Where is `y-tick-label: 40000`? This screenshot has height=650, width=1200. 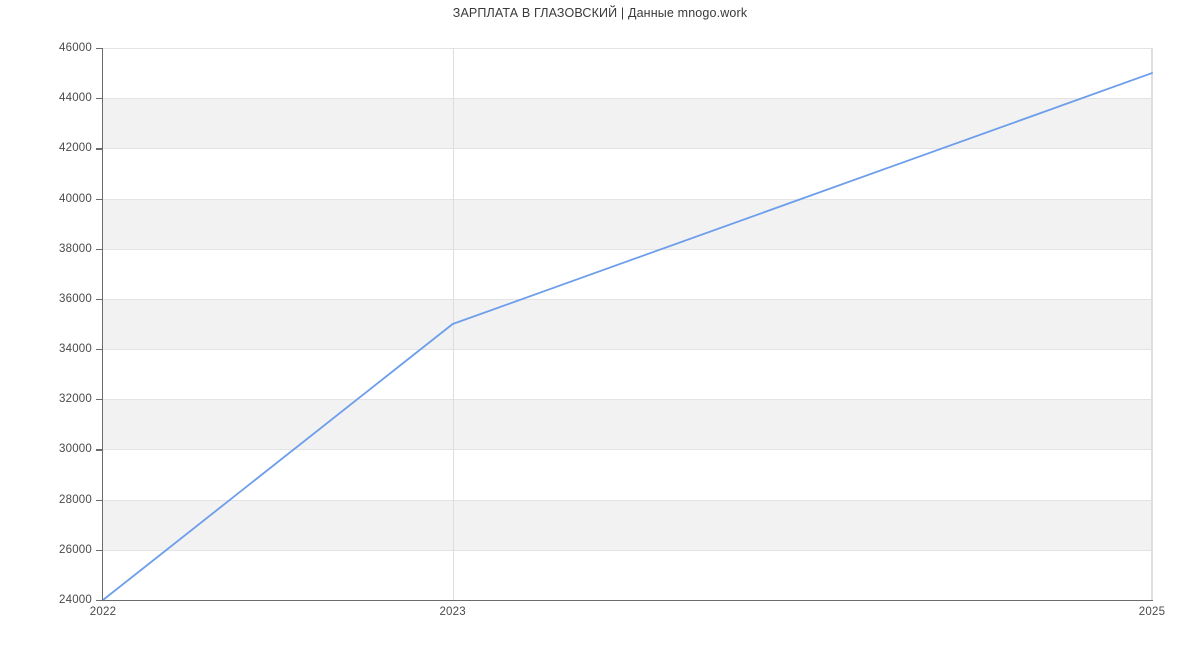 y-tick-label: 40000 is located at coordinates (75, 198).